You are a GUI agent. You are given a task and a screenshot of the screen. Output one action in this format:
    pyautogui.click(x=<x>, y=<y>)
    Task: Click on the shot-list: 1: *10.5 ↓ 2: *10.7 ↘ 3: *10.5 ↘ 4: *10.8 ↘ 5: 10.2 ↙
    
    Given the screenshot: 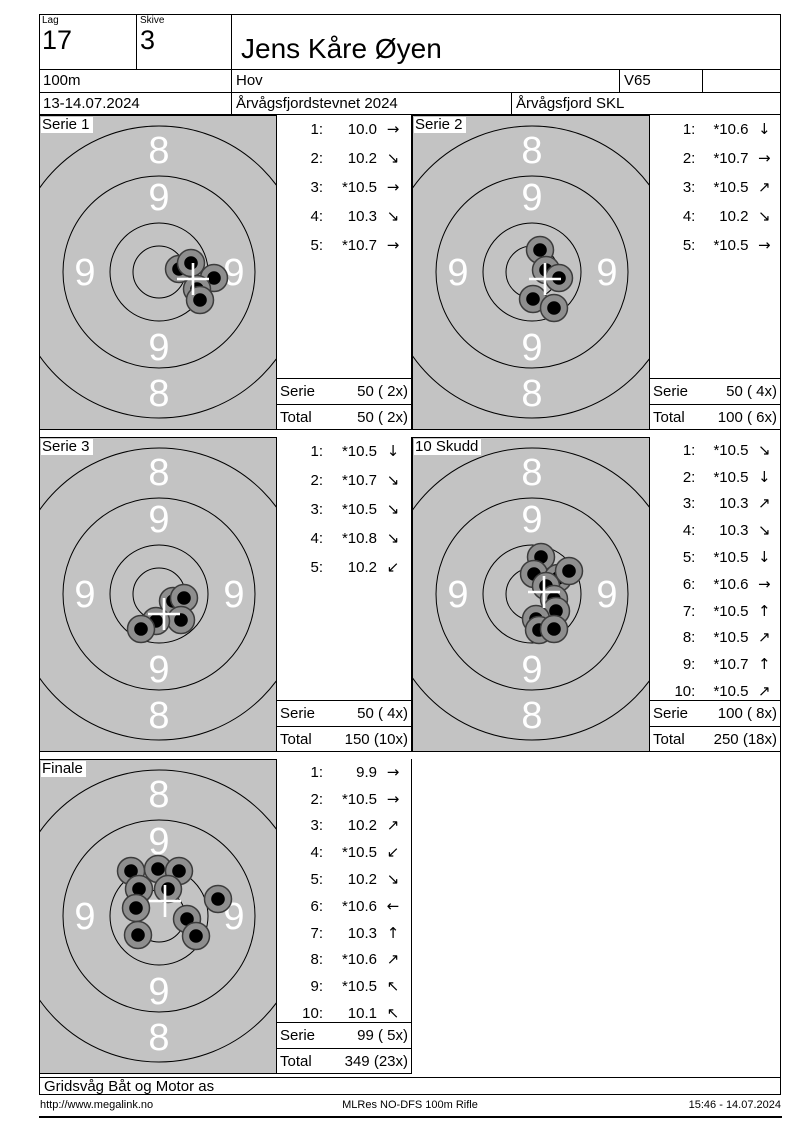 What is the action you would take?
    pyautogui.click(x=344, y=509)
    